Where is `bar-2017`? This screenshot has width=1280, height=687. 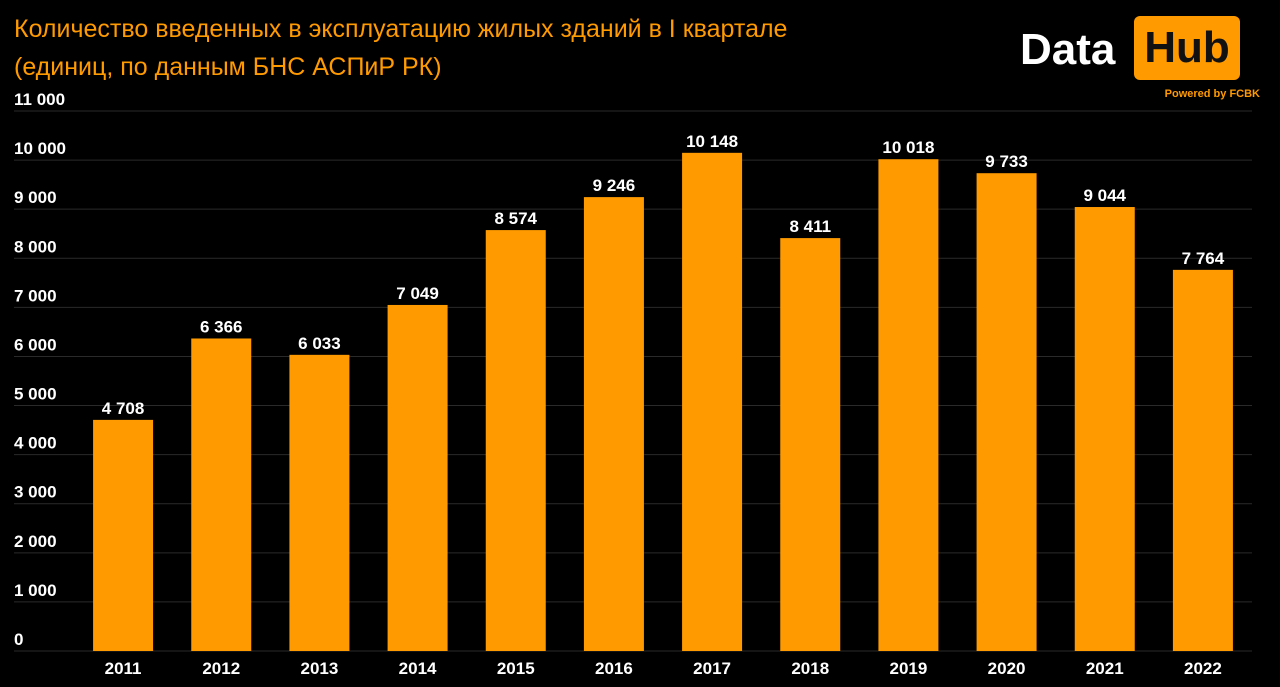 bar-2017 is located at coordinates (712, 402).